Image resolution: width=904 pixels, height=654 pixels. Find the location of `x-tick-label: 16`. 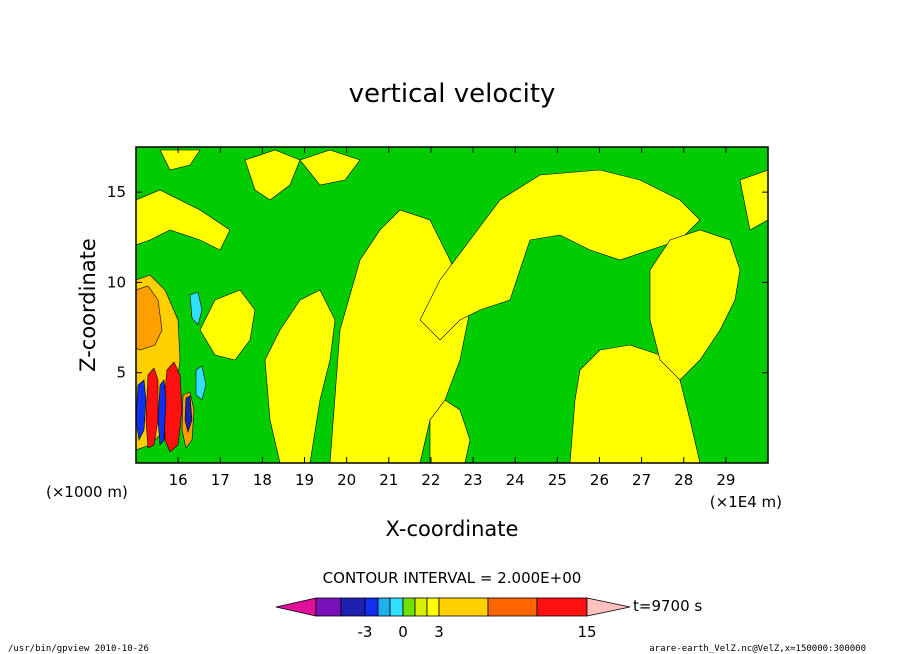

x-tick-label: 16 is located at coordinates (178, 480).